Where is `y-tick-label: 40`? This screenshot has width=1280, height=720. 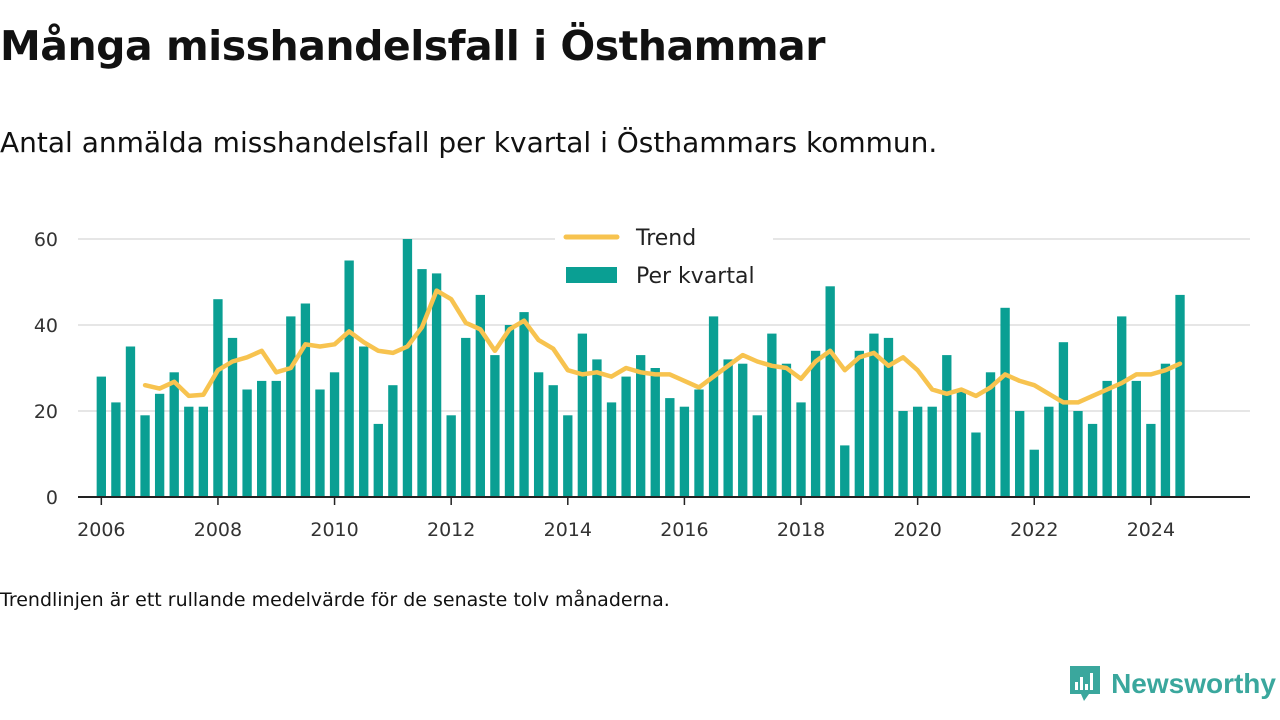 y-tick-label: 40 is located at coordinates (46, 326).